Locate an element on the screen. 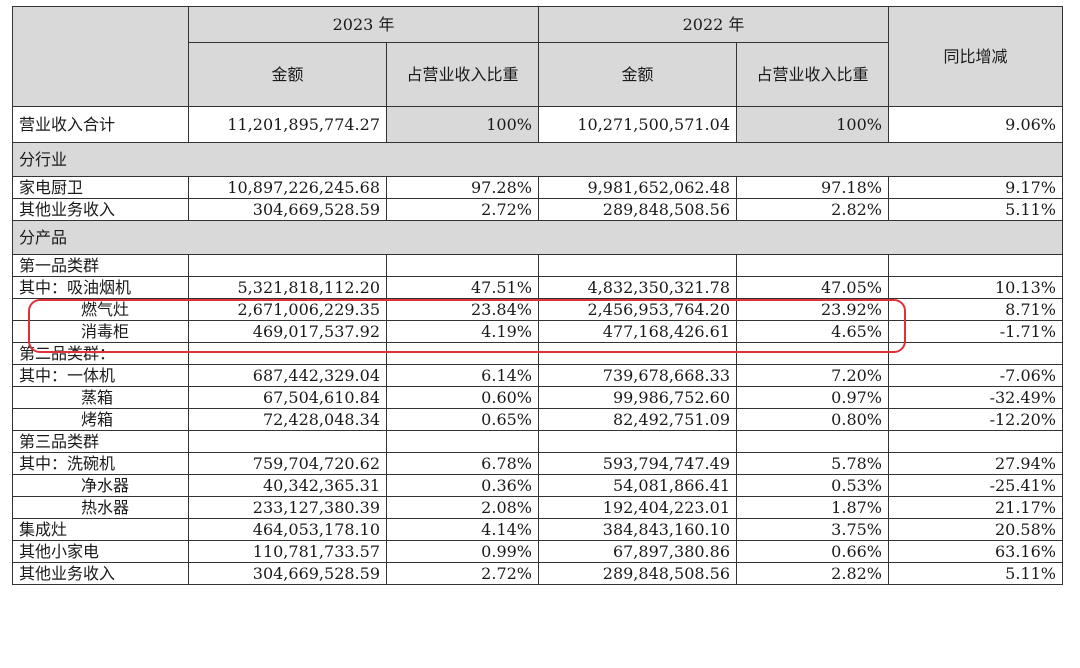 The image size is (1080, 668). header-year-2023: 2023 年 is located at coordinates (363, 24).